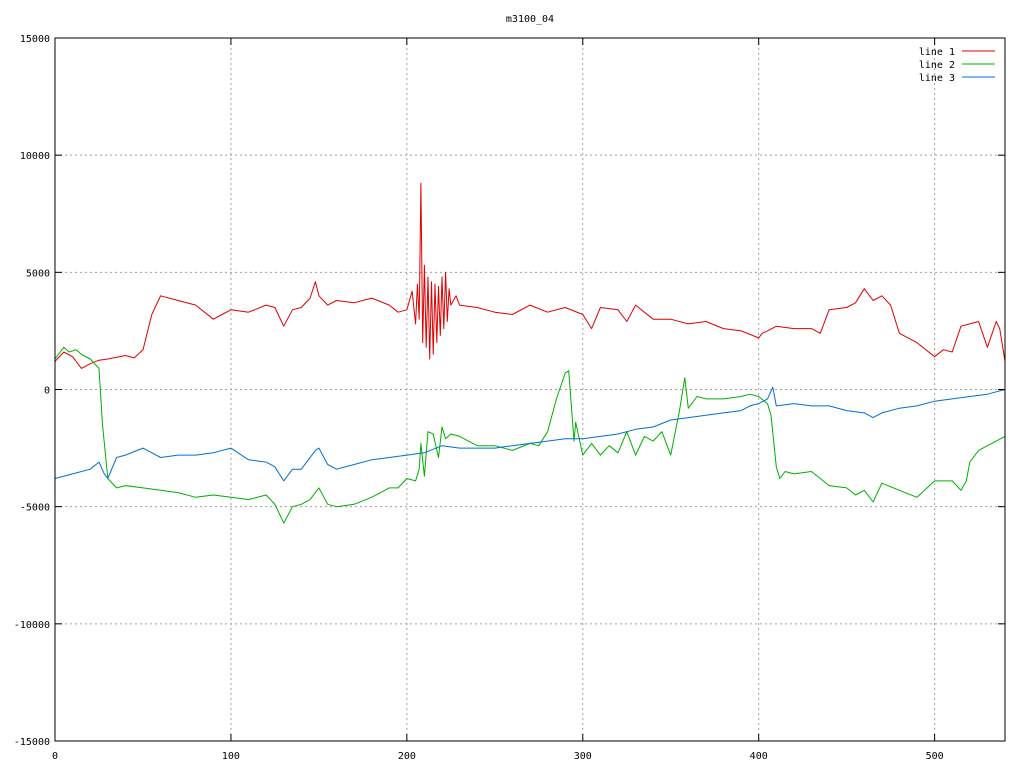 This screenshot has width=1024, height=768. Describe the element at coordinates (35, 39) in the screenshot. I see `y-tick-label: 15000` at that location.